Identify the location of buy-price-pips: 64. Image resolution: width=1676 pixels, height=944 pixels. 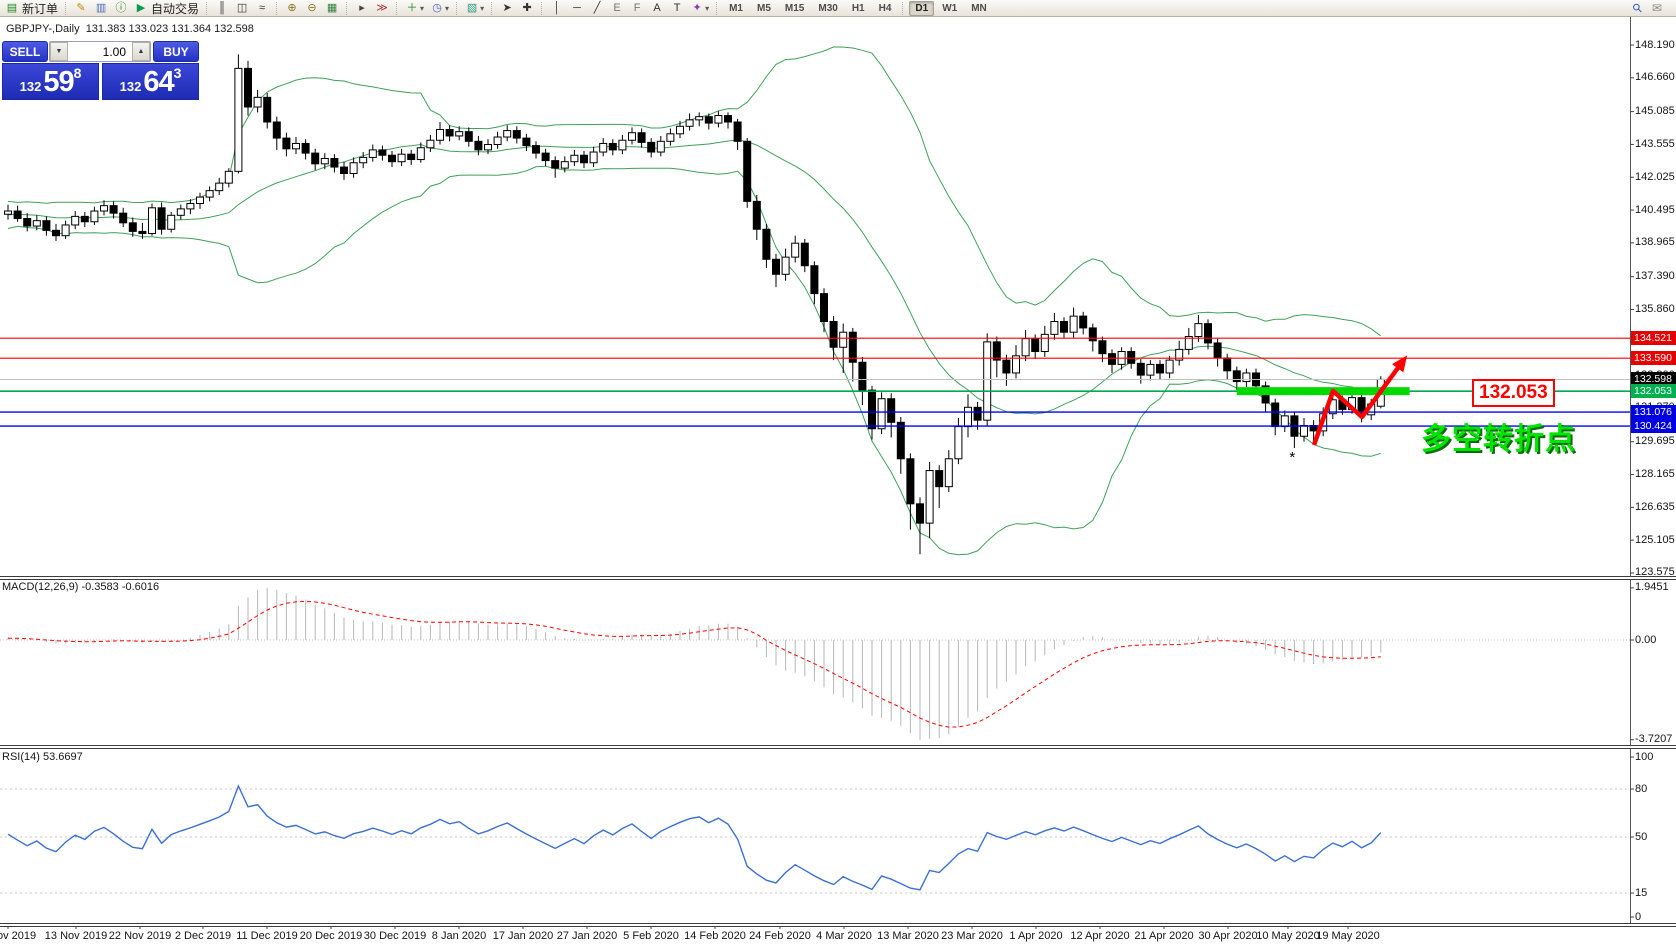
(158, 82).